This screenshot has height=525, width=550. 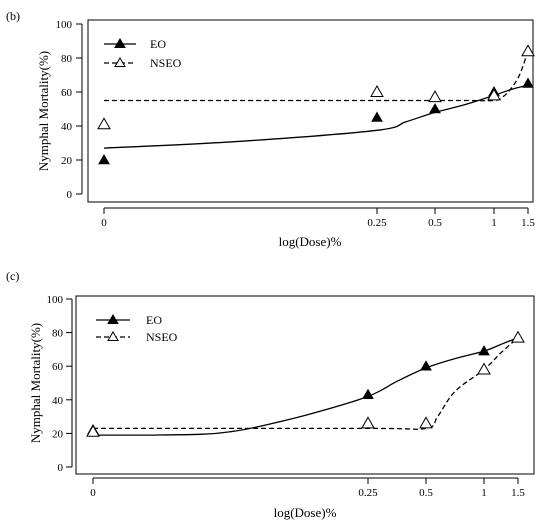 I want to click on panel-c-eo-fit-line, so click(x=305, y=386).